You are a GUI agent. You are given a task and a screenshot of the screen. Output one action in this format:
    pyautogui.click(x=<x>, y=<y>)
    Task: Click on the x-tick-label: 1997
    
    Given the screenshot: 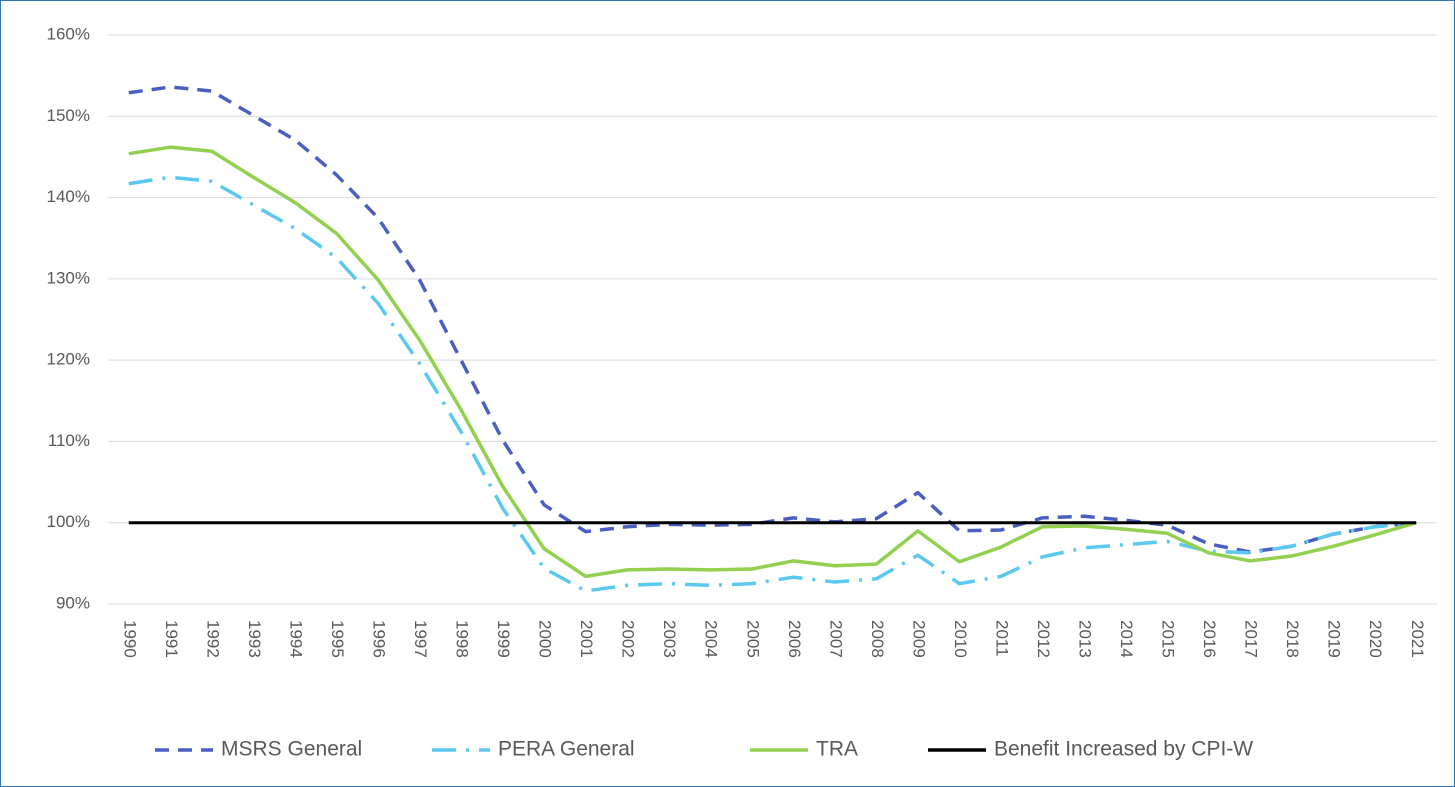 What is the action you would take?
    pyautogui.click(x=420, y=639)
    